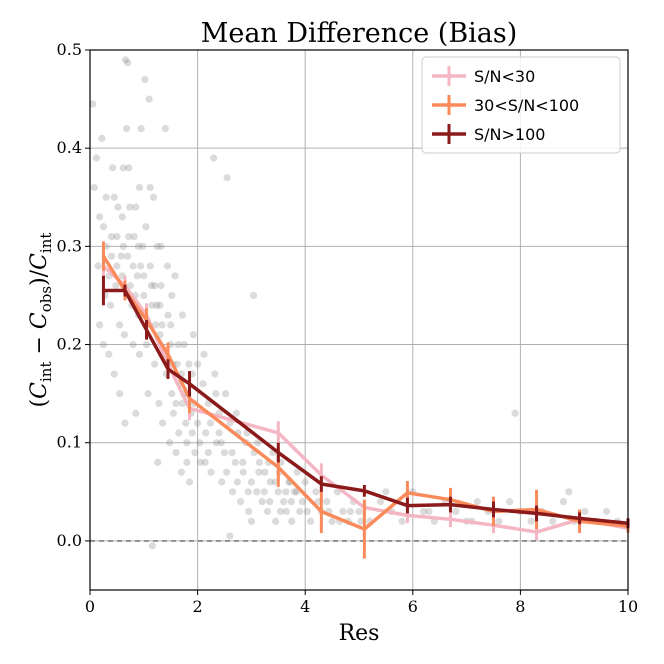 The width and height of the screenshot is (664, 664). Describe the element at coordinates (69, 540) in the screenshot. I see `y-tick-label: 0.0` at that location.